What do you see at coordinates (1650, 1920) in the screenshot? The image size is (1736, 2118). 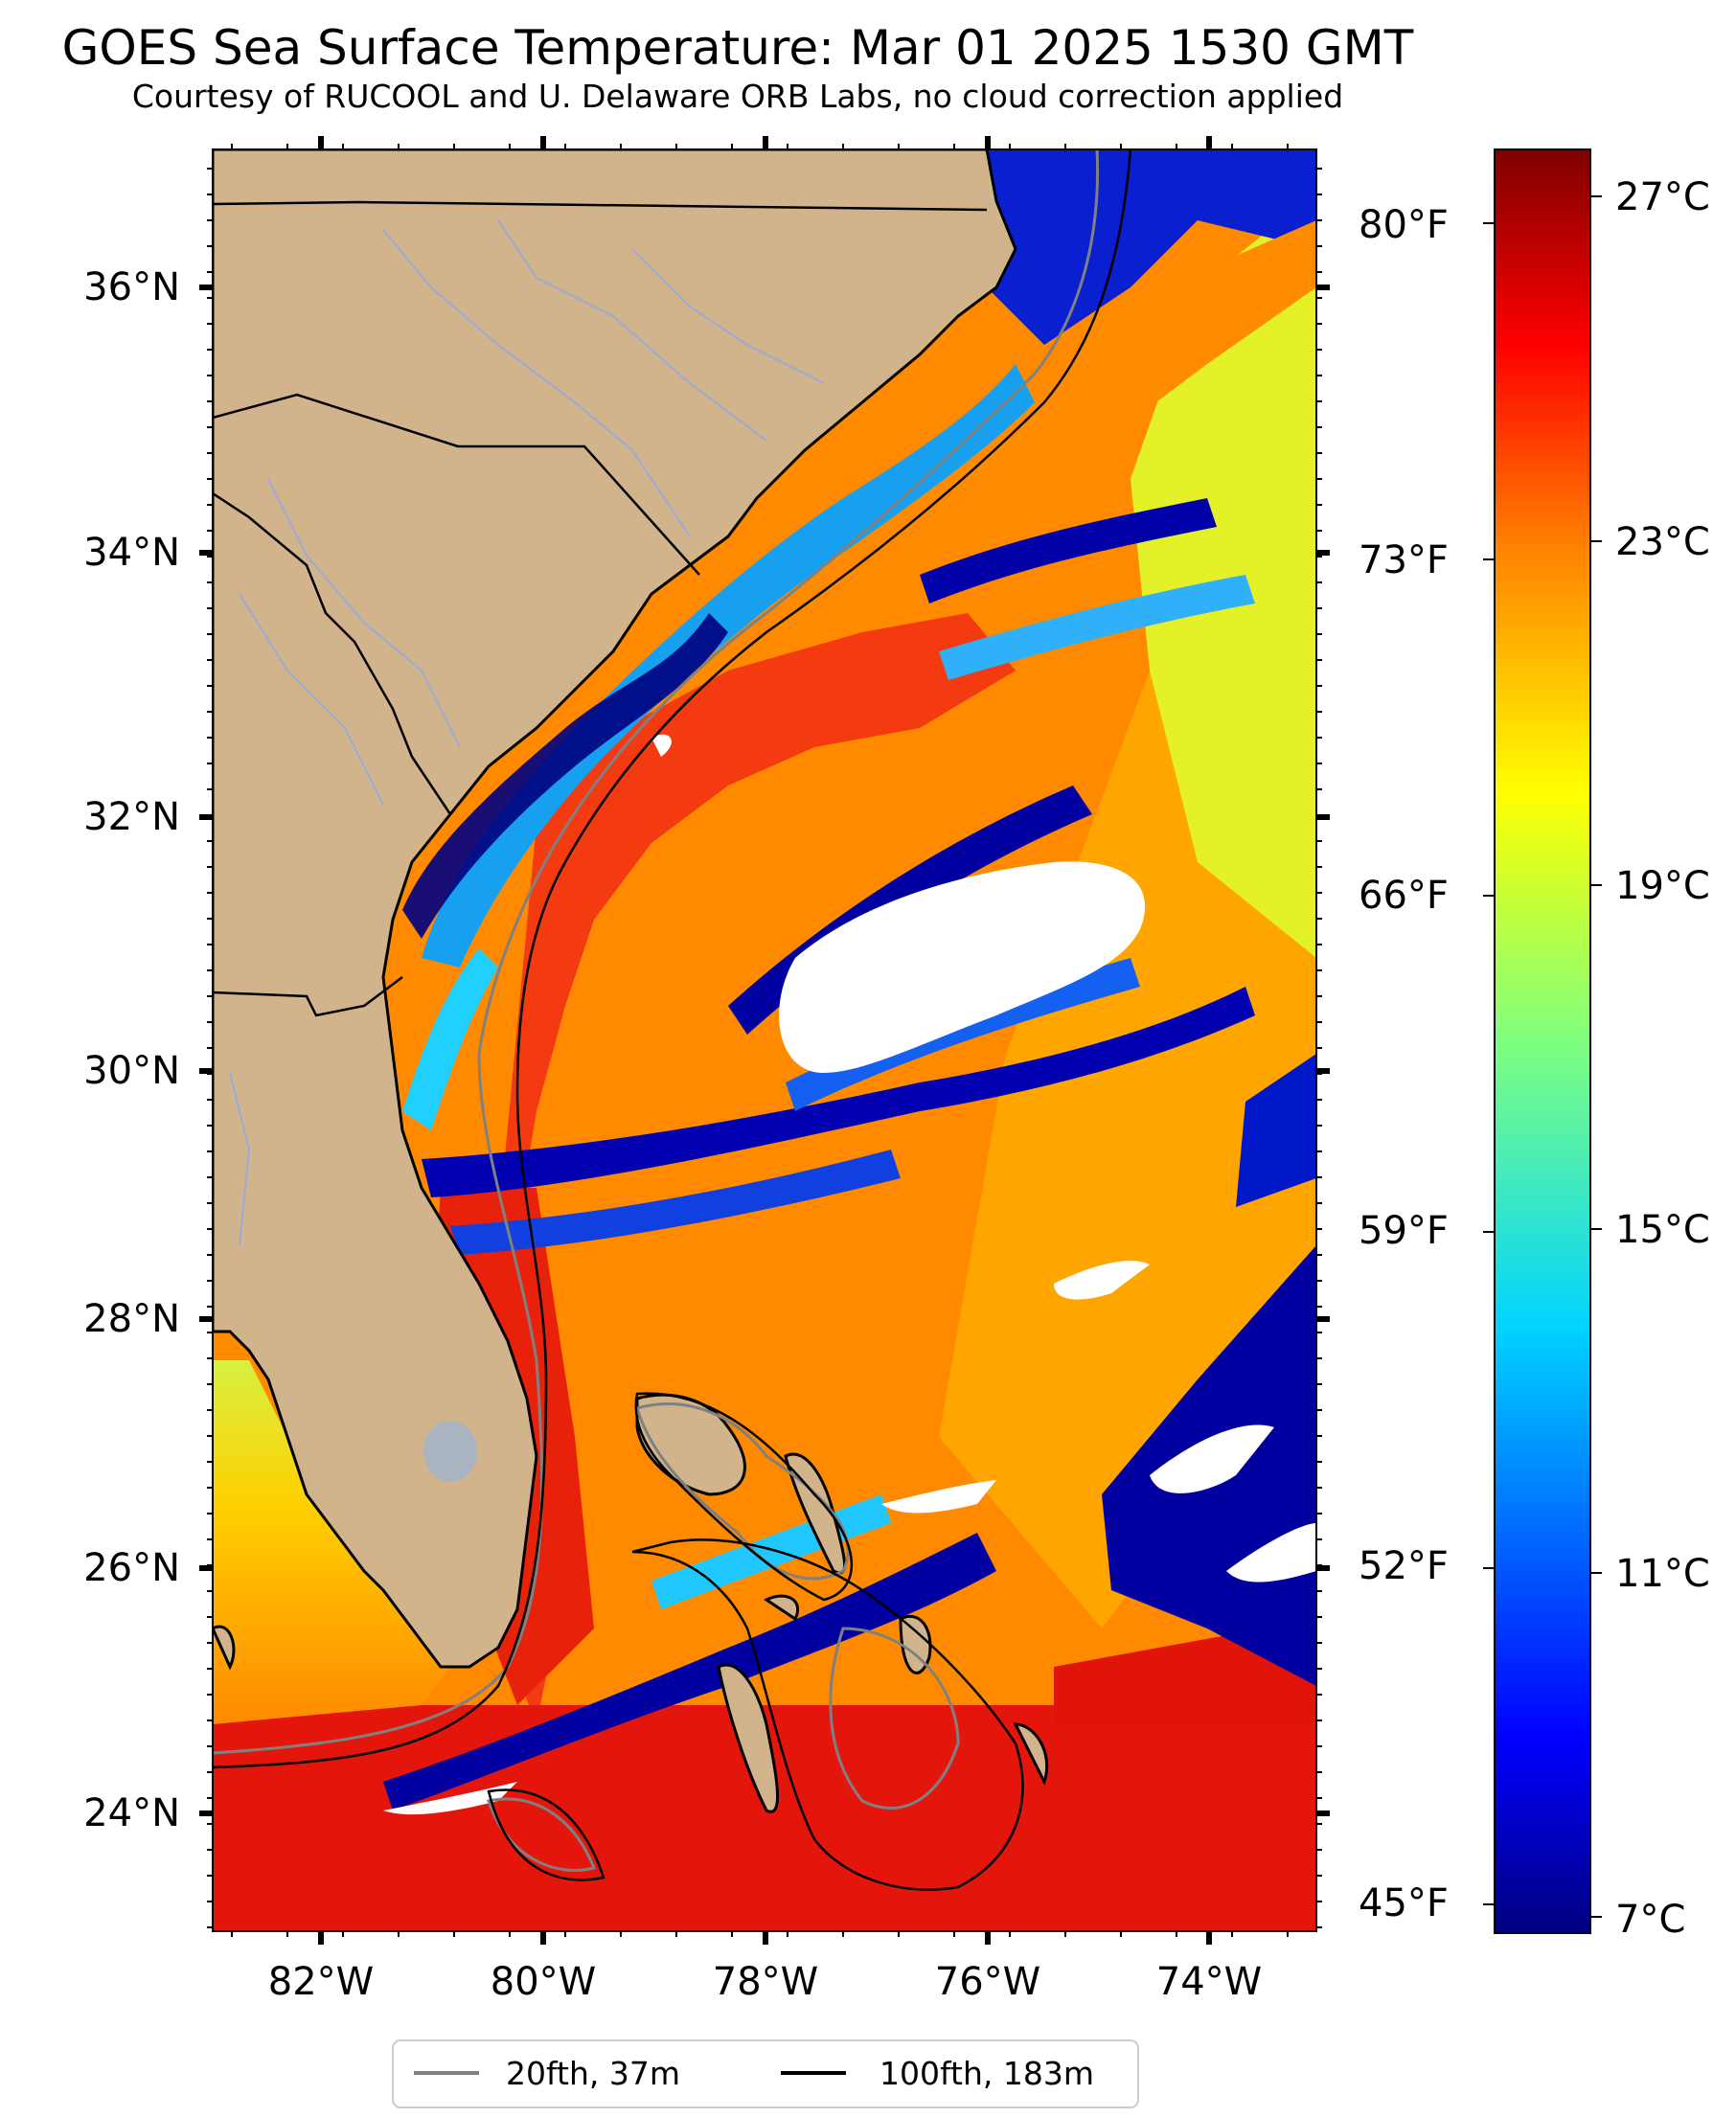 I see `colorbar-label-7c: 7°C` at bounding box center [1650, 1920].